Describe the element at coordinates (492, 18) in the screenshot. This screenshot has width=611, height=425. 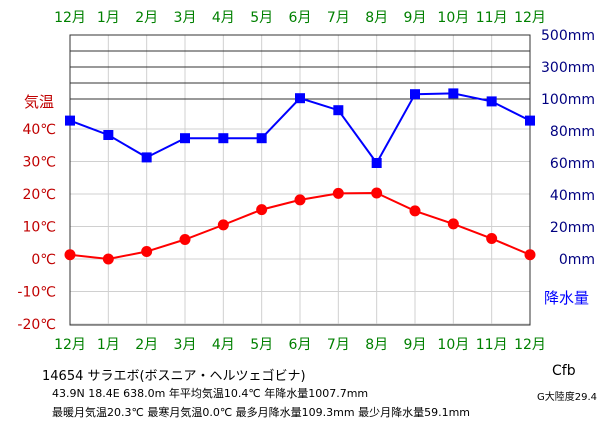
I see `top-month-label: 11月` at that location.